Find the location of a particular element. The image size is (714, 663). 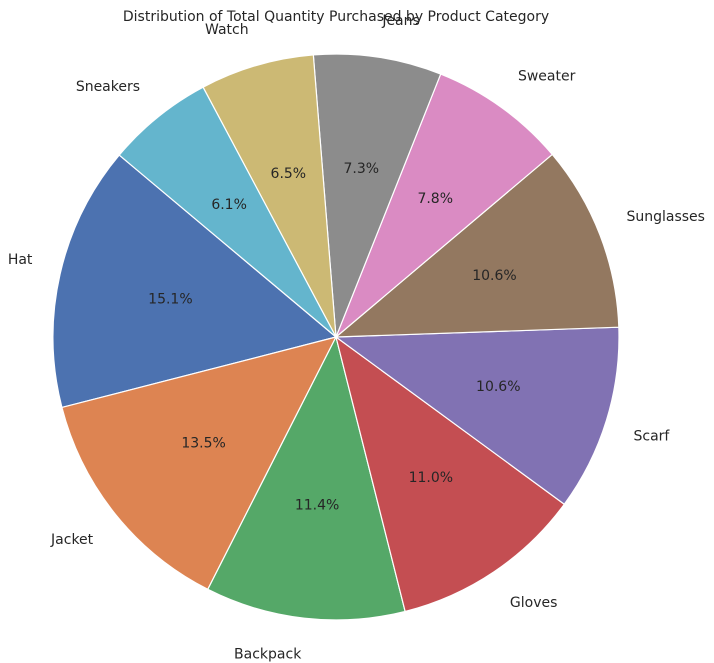

pie-slice-sweater is located at coordinates (444, 205).